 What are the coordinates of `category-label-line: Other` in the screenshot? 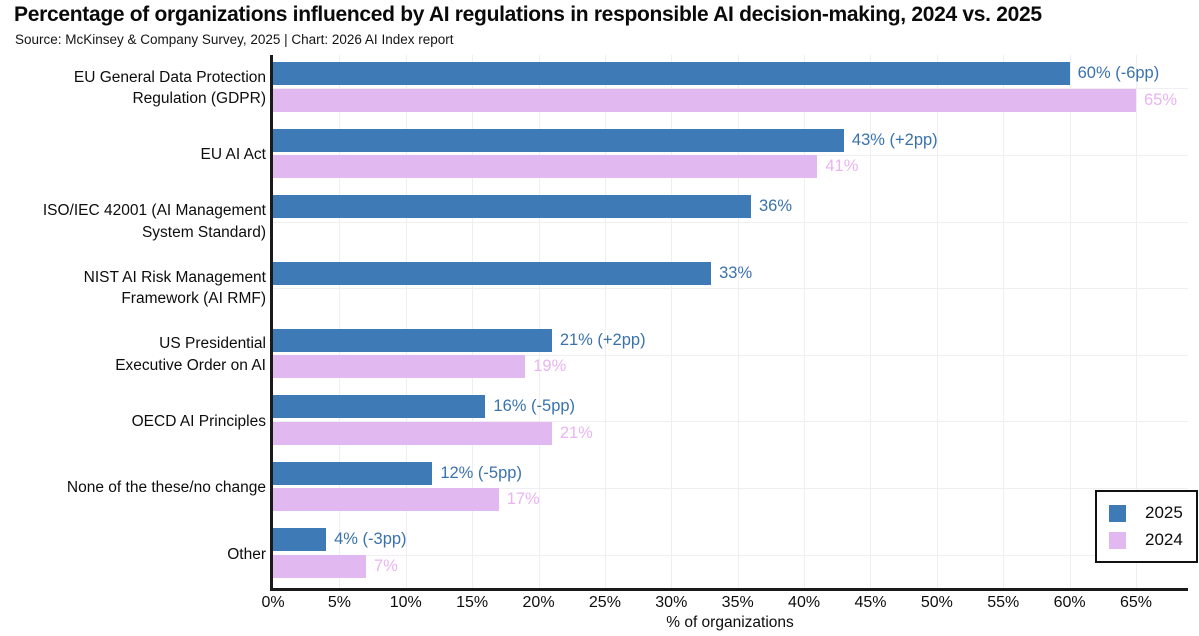 It's located at (246, 554).